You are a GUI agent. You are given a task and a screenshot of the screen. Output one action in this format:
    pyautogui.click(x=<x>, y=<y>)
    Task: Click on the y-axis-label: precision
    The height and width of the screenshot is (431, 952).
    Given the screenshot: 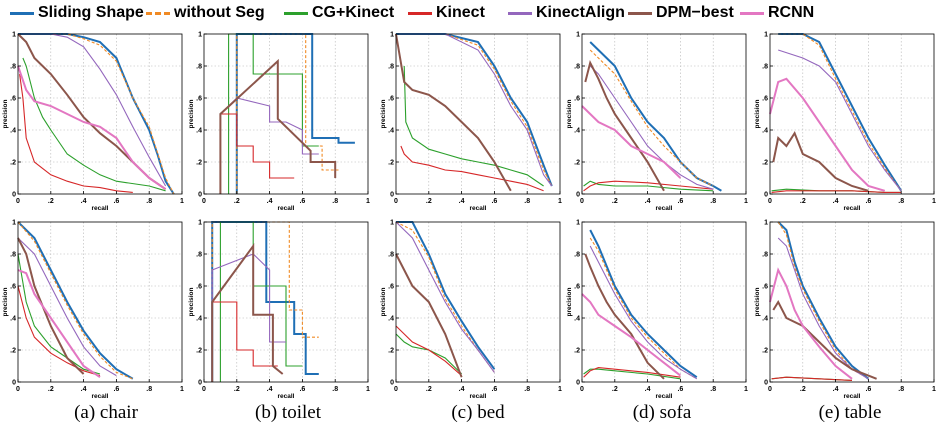 What is the action you would take?
    pyautogui.click(x=383, y=302)
    